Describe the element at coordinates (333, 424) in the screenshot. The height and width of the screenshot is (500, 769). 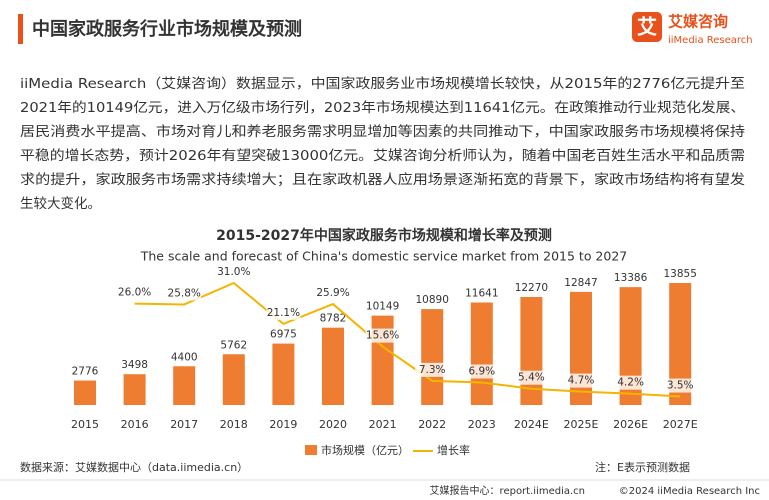
I see `x-tick-label: 2020` at that location.